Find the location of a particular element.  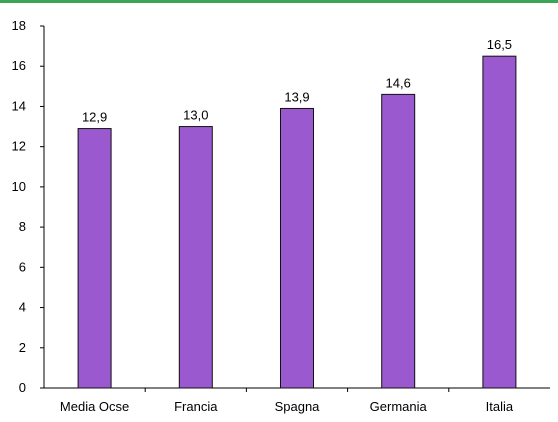

bar-francia is located at coordinates (195, 257).